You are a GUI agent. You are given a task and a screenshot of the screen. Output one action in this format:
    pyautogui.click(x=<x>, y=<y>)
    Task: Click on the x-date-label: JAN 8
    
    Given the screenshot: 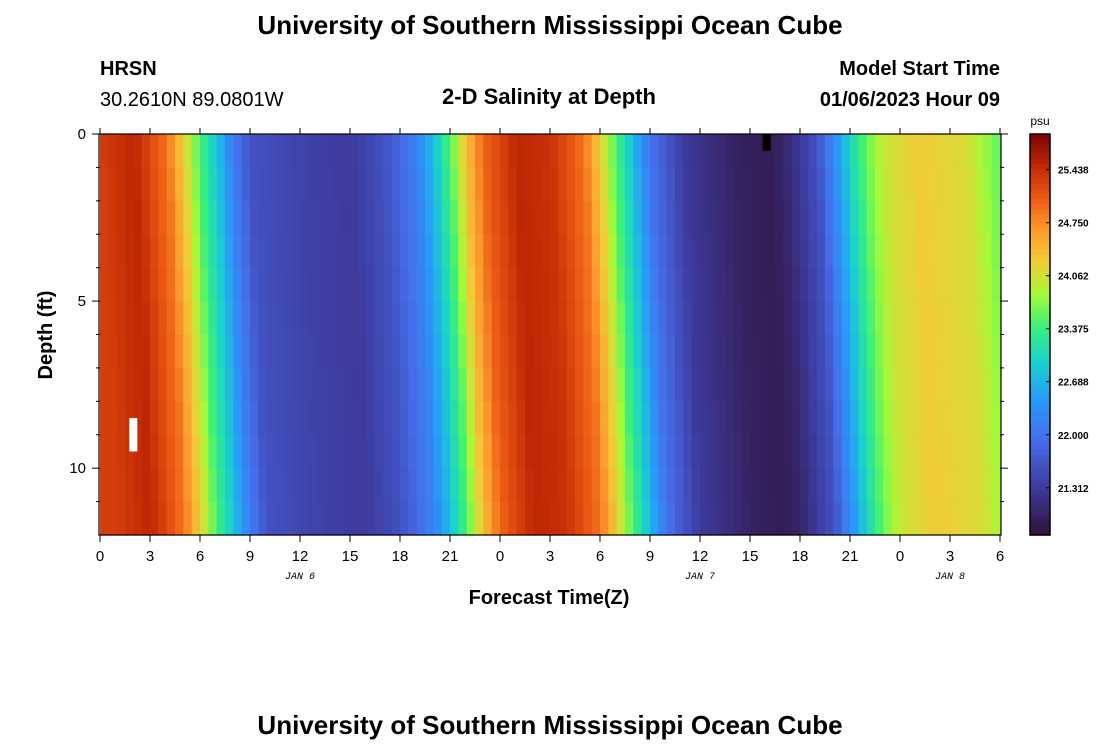 What is the action you would take?
    pyautogui.click(x=950, y=577)
    